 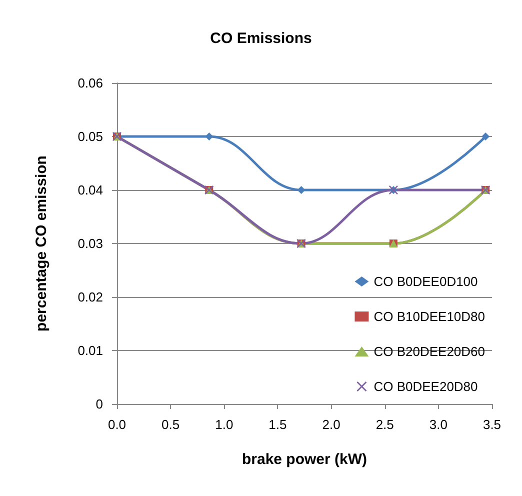 What do you see at coordinates (117, 424) in the screenshot?
I see `x-tick-label: 0.0` at bounding box center [117, 424].